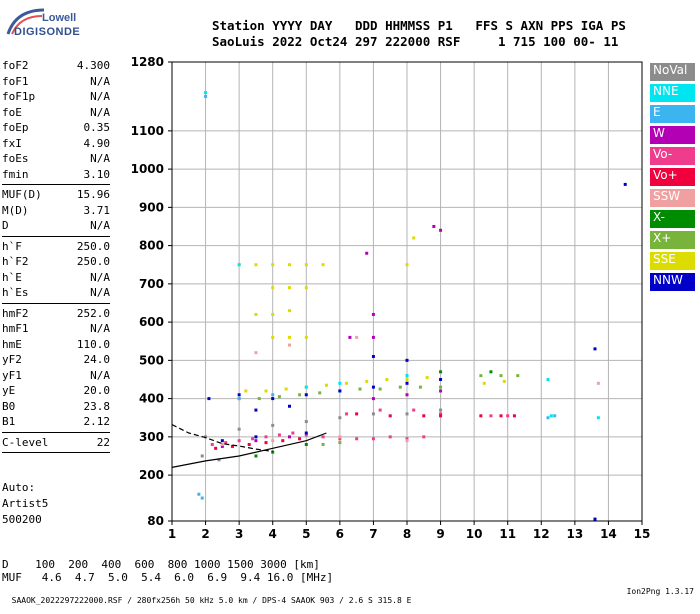 The height and width of the screenshot is (614, 700). Describe the element at coordinates (172, 534) in the screenshot. I see `x-tick-label: 1` at that location.